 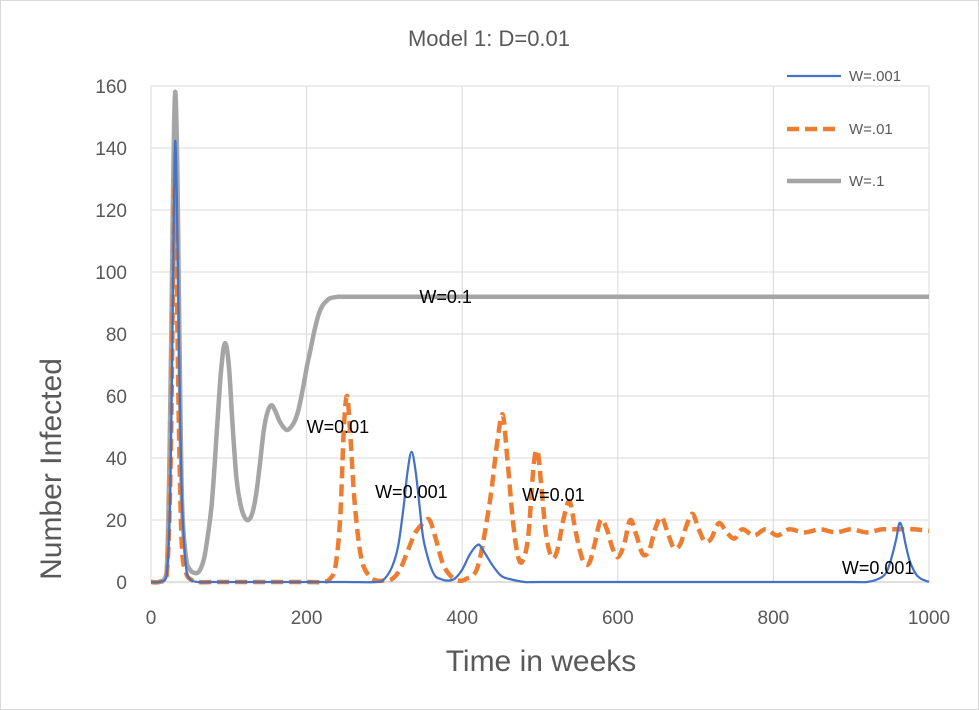 What do you see at coordinates (875, 76) in the screenshot?
I see `legend-label: W=.001` at bounding box center [875, 76].